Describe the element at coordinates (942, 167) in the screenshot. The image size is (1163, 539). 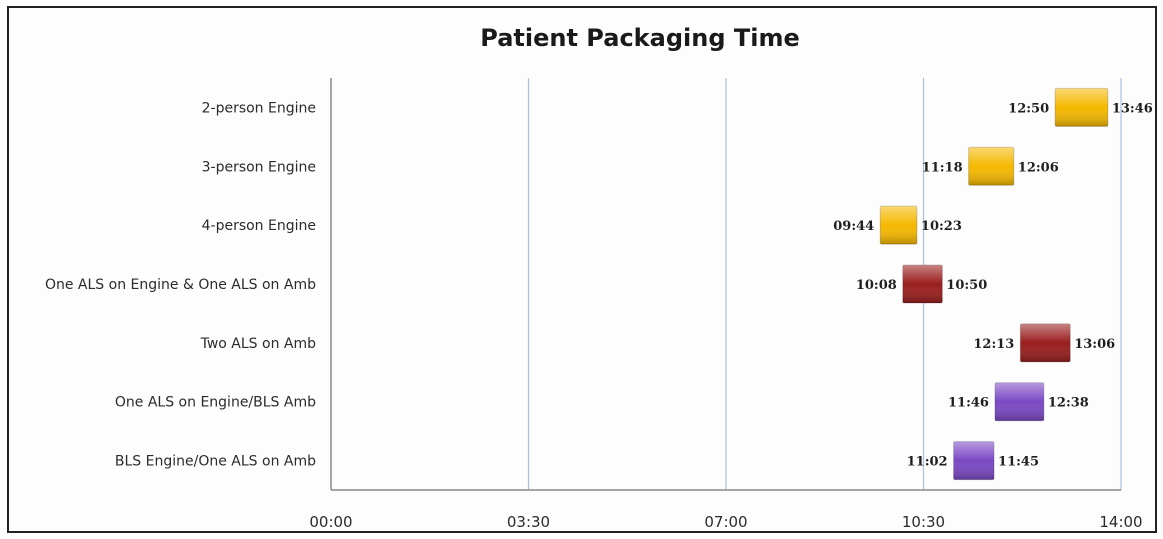
I see `start-time-label: 11:18` at that location.